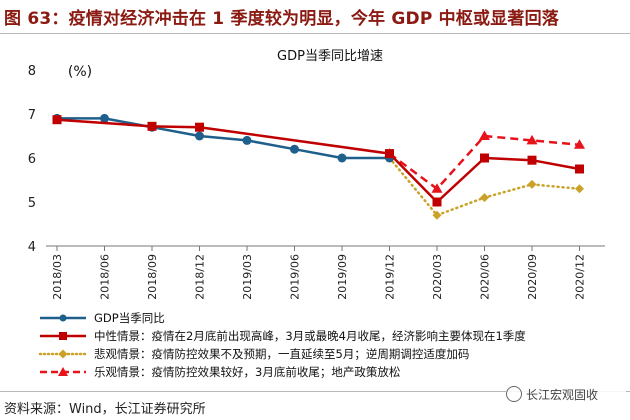  I want to click on y-axis-label: (%), so click(80, 72).